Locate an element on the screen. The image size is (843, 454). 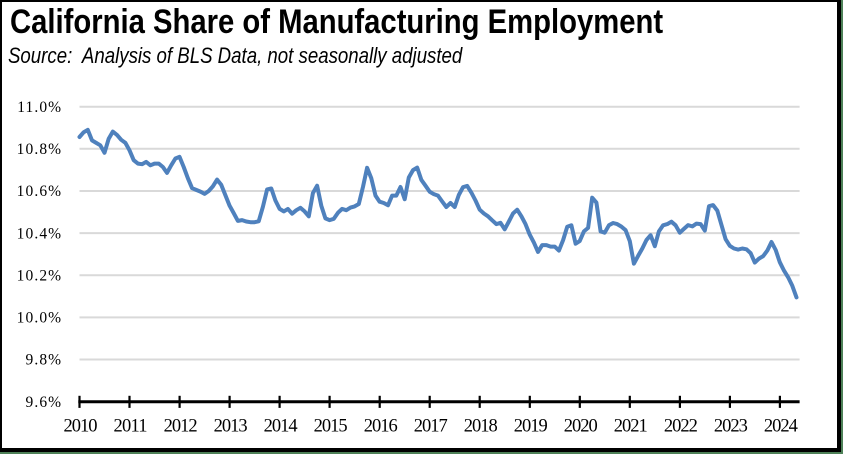
svg-text: 2022 is located at coordinates (681, 427).